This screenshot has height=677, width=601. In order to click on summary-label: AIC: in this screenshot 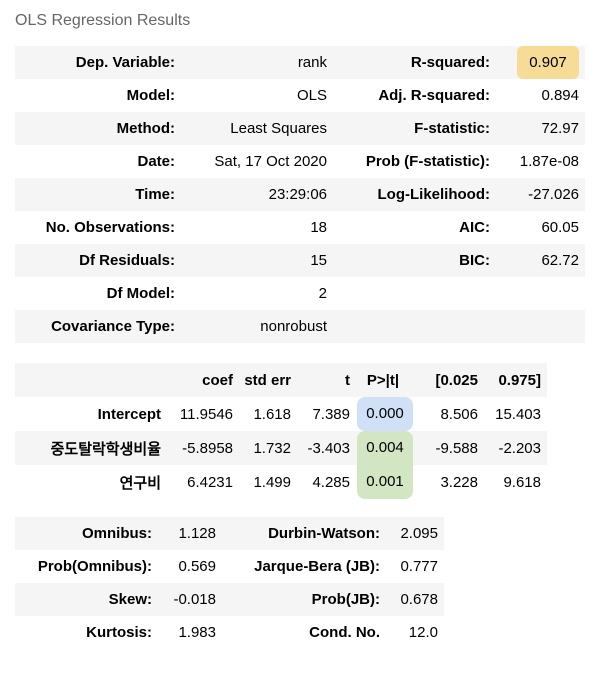, I will do `click(474, 227)`.